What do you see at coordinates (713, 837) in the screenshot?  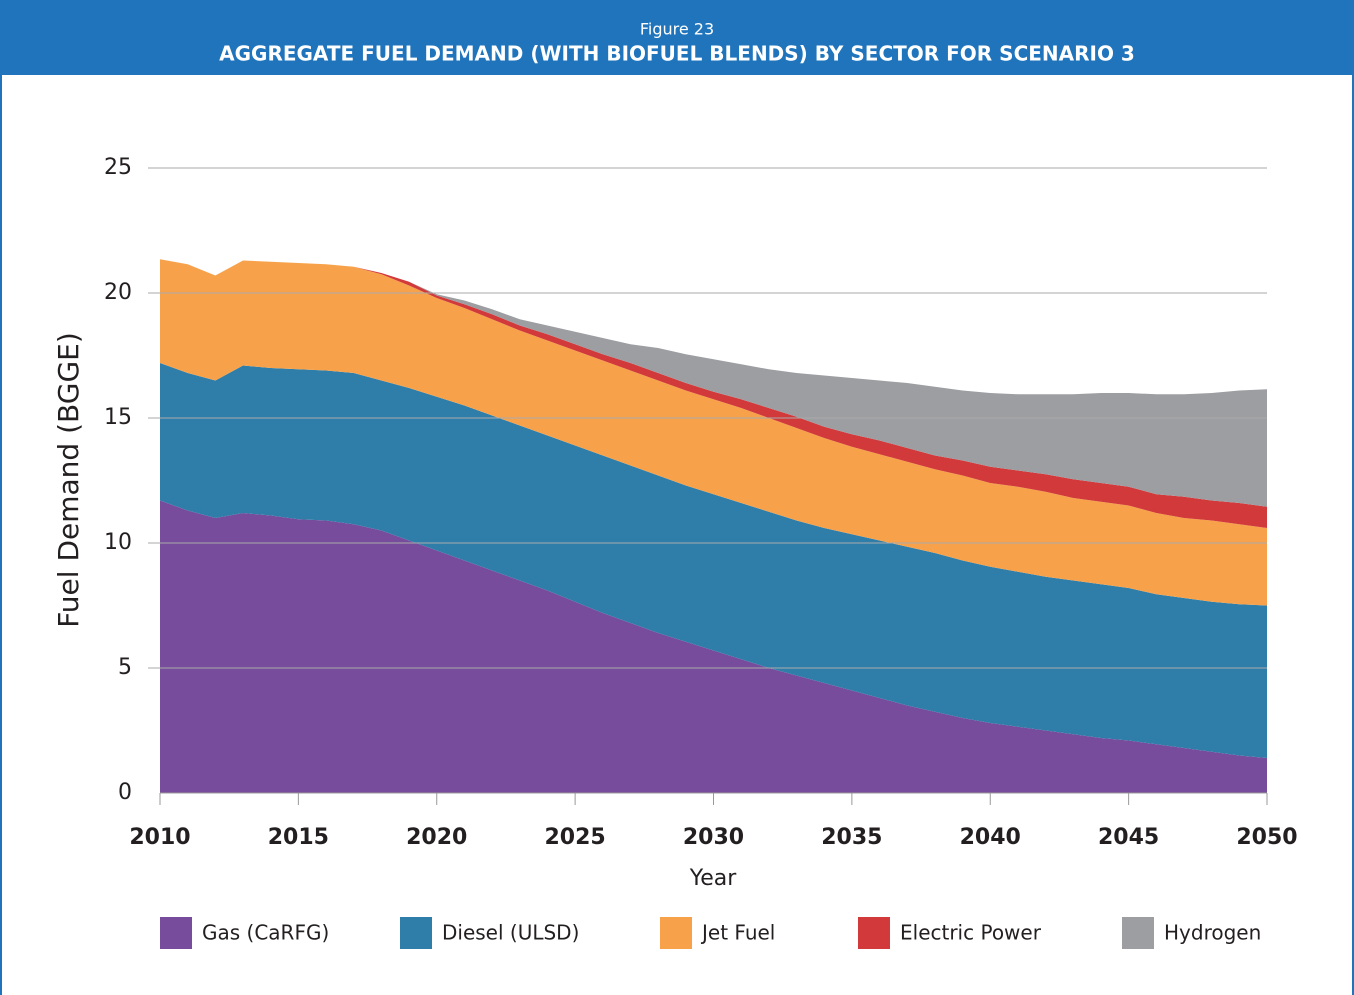 I see `x-tick-label: 2030` at bounding box center [713, 837].